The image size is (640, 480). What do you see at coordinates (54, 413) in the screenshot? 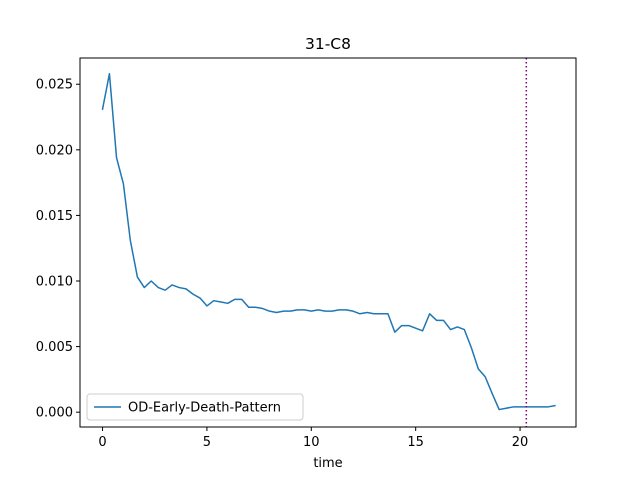
I see `y-tick-label: 0.000` at bounding box center [54, 413].